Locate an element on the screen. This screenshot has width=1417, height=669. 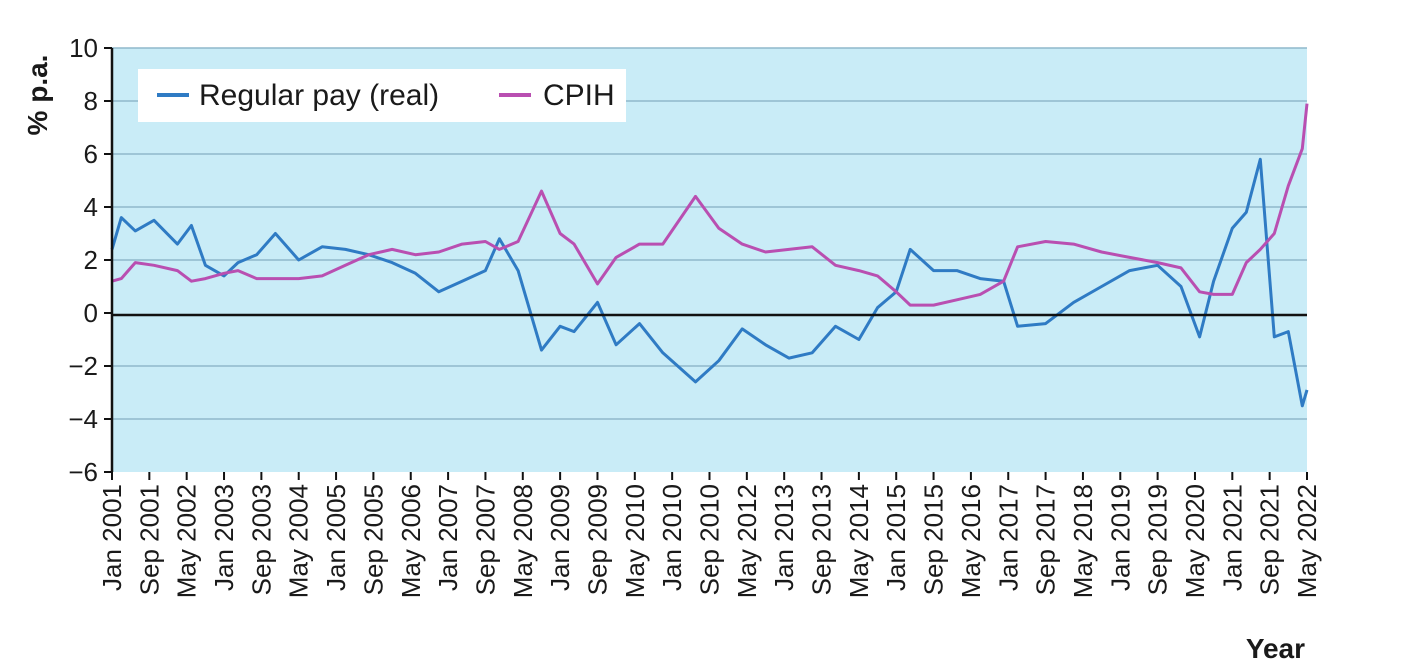
x-tick-label: Sep 2015 is located at coordinates (934, 539).